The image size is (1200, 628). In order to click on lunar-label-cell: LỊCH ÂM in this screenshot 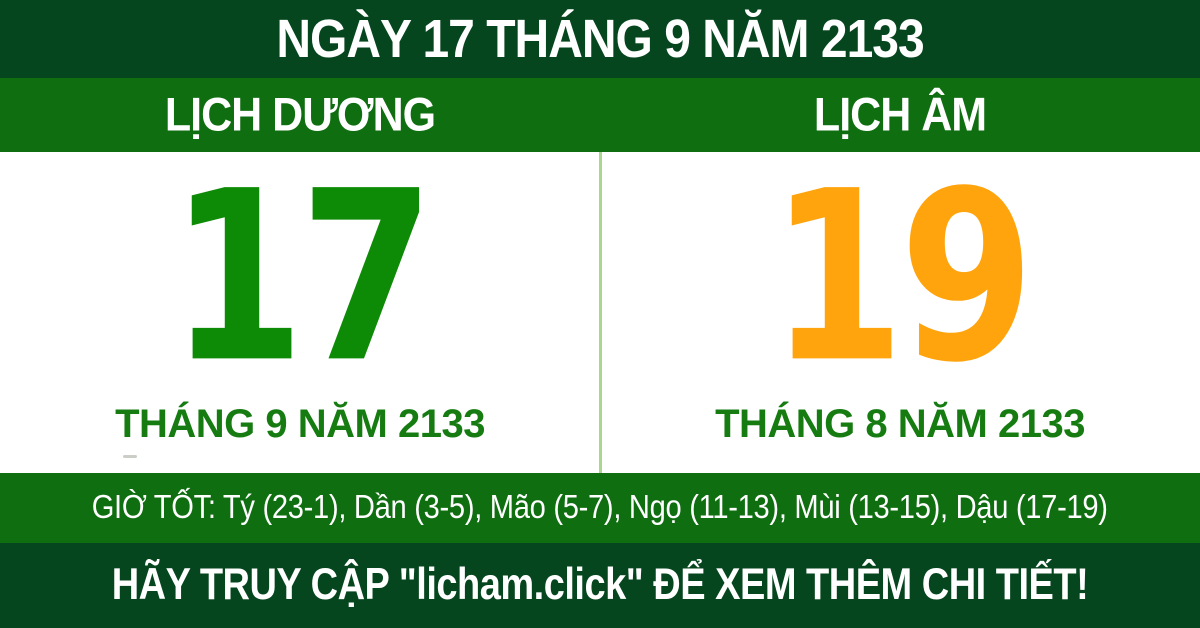, I will do `click(900, 115)`.